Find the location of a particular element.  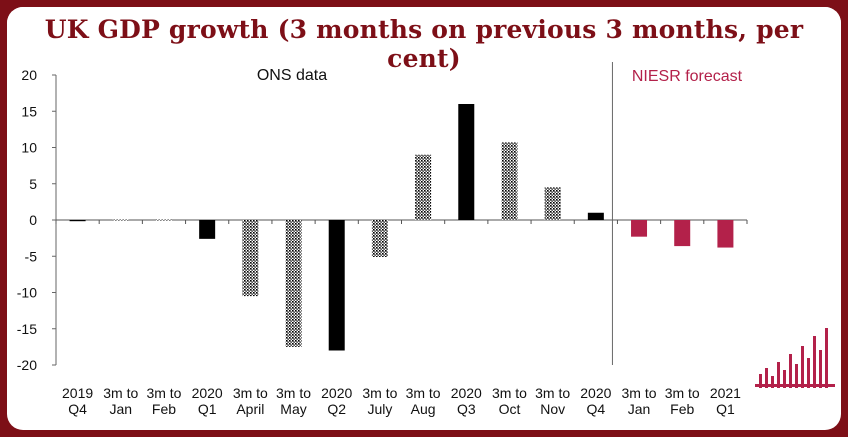

y-tick-label: 20 is located at coordinates (29, 75).